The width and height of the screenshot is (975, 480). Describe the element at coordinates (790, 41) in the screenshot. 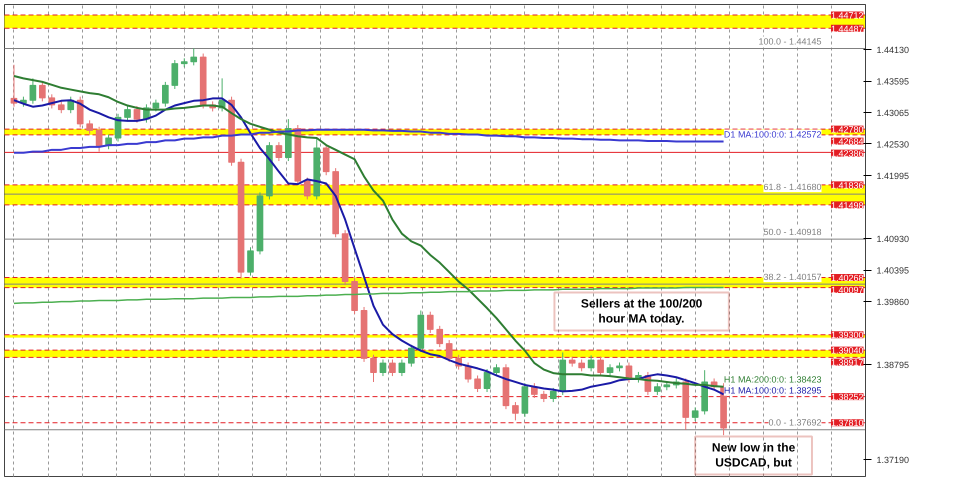

I see `annotation: 100.0 - 1.44145` at that location.